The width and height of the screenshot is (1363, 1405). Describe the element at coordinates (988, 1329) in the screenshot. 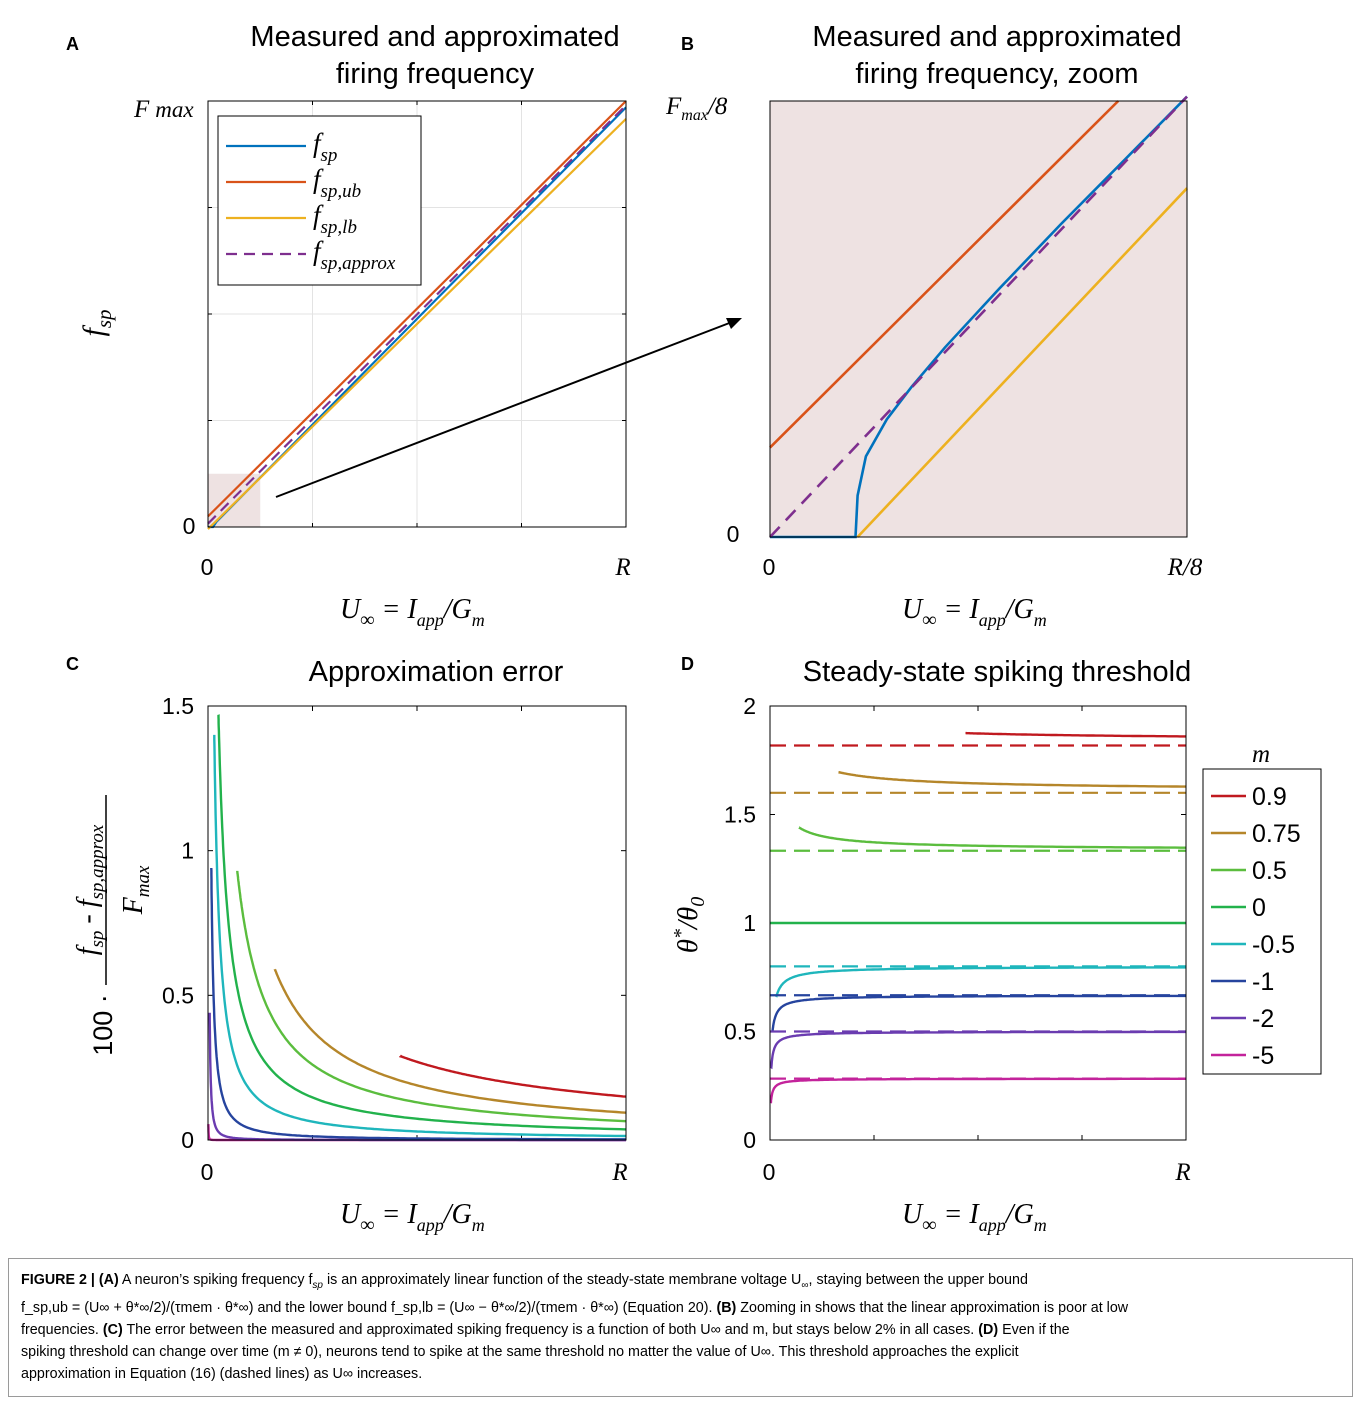

I see `caption-tag-d: (D)` at that location.